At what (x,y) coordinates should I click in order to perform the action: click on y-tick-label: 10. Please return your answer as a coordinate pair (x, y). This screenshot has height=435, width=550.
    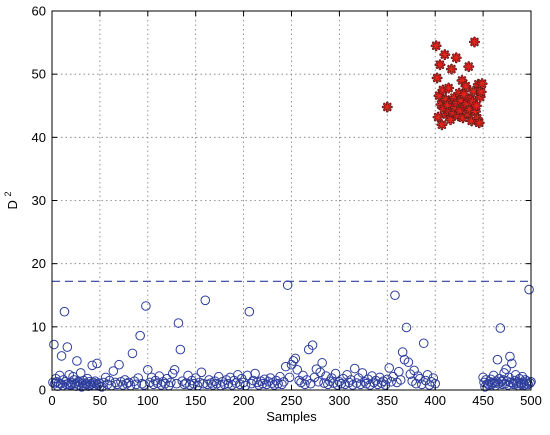
    Looking at the image, I should click on (39, 326).